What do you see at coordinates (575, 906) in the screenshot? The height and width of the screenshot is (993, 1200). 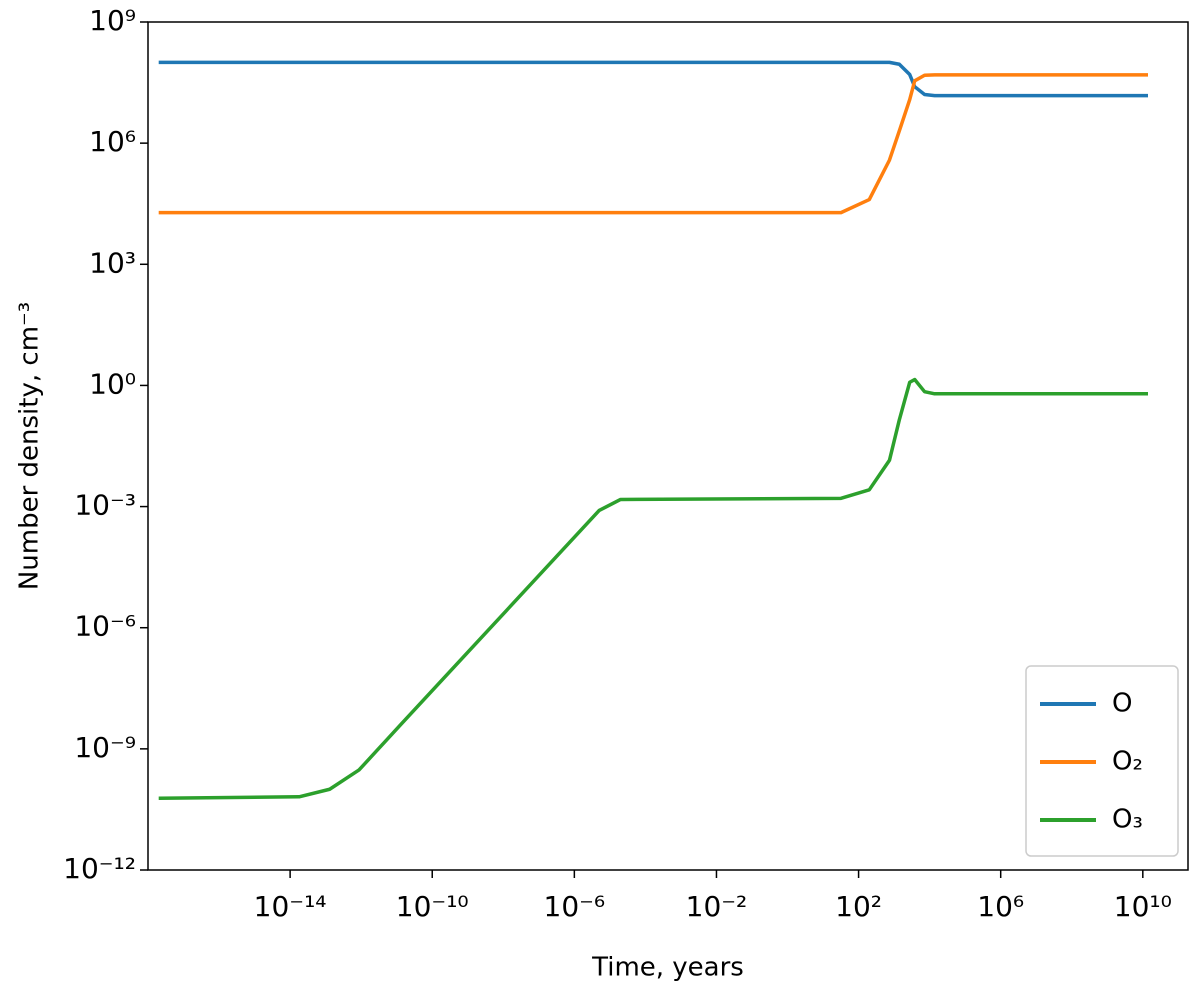 I see `x-tick-label: 10⁻⁶` at bounding box center [575, 906].